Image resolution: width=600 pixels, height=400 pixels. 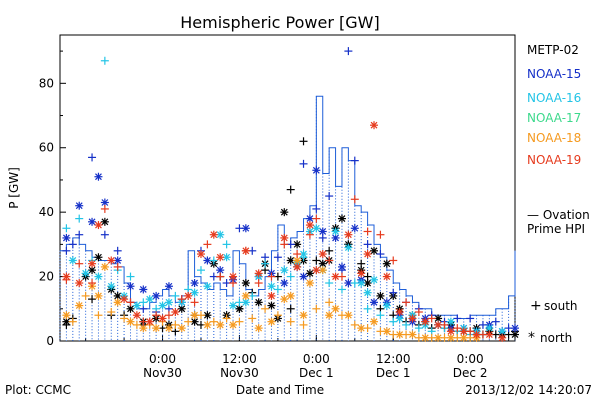 What do you see at coordinates (554, 138) in the screenshot?
I see `legend-item: NOAA-18` at bounding box center [554, 138].